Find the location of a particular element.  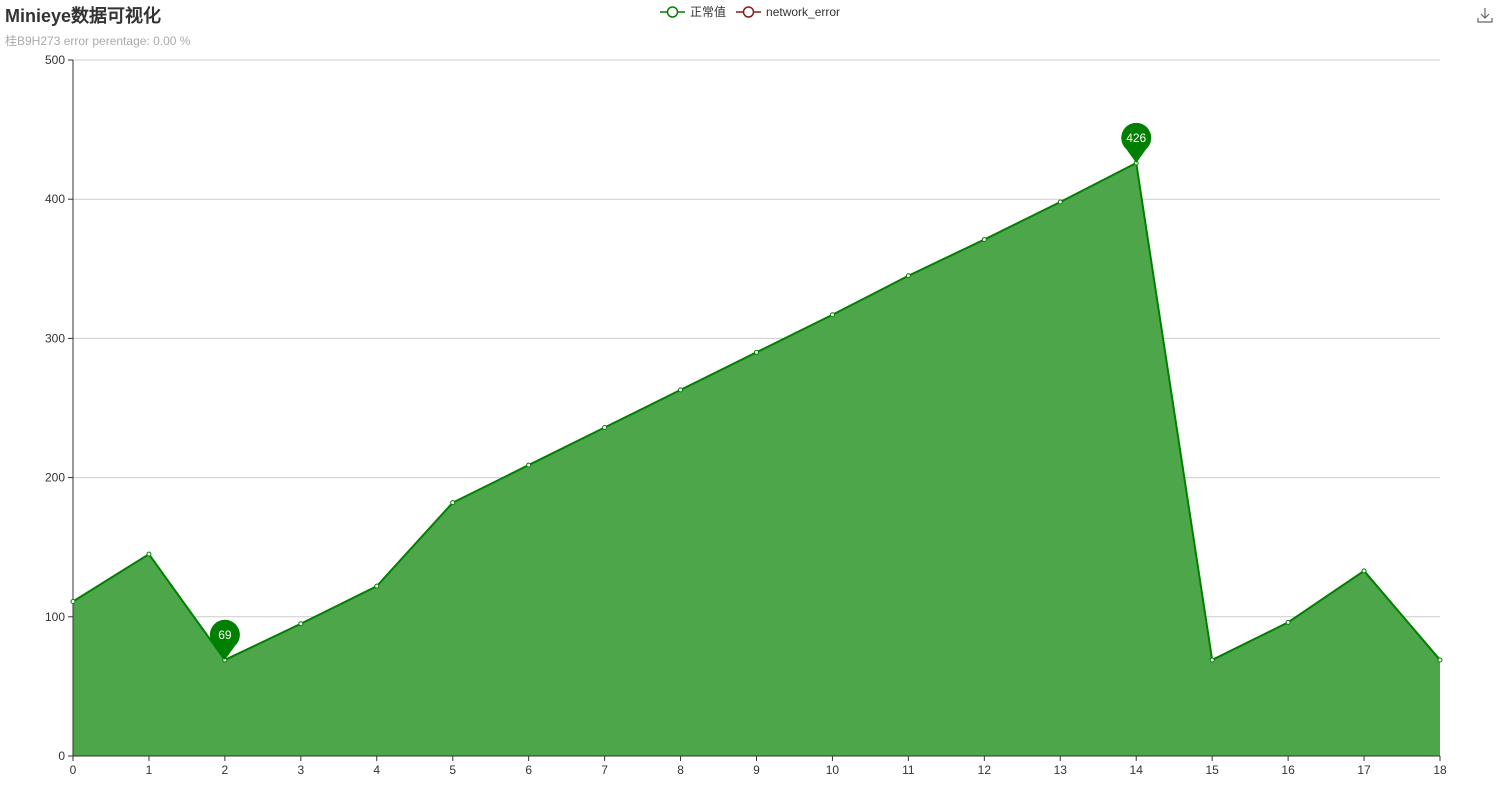

y-tick-label: 500 is located at coordinates (55, 60).